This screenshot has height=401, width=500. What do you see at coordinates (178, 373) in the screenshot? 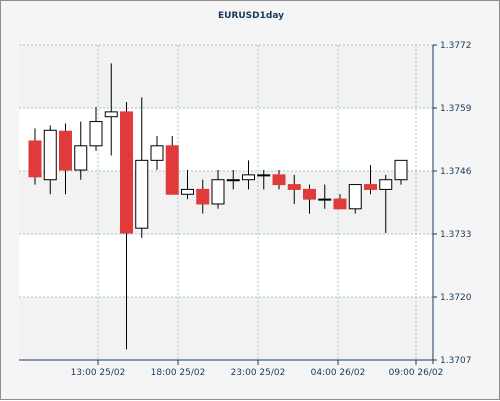
I see `x-tick-label: 18:00 25/02` at bounding box center [178, 373].